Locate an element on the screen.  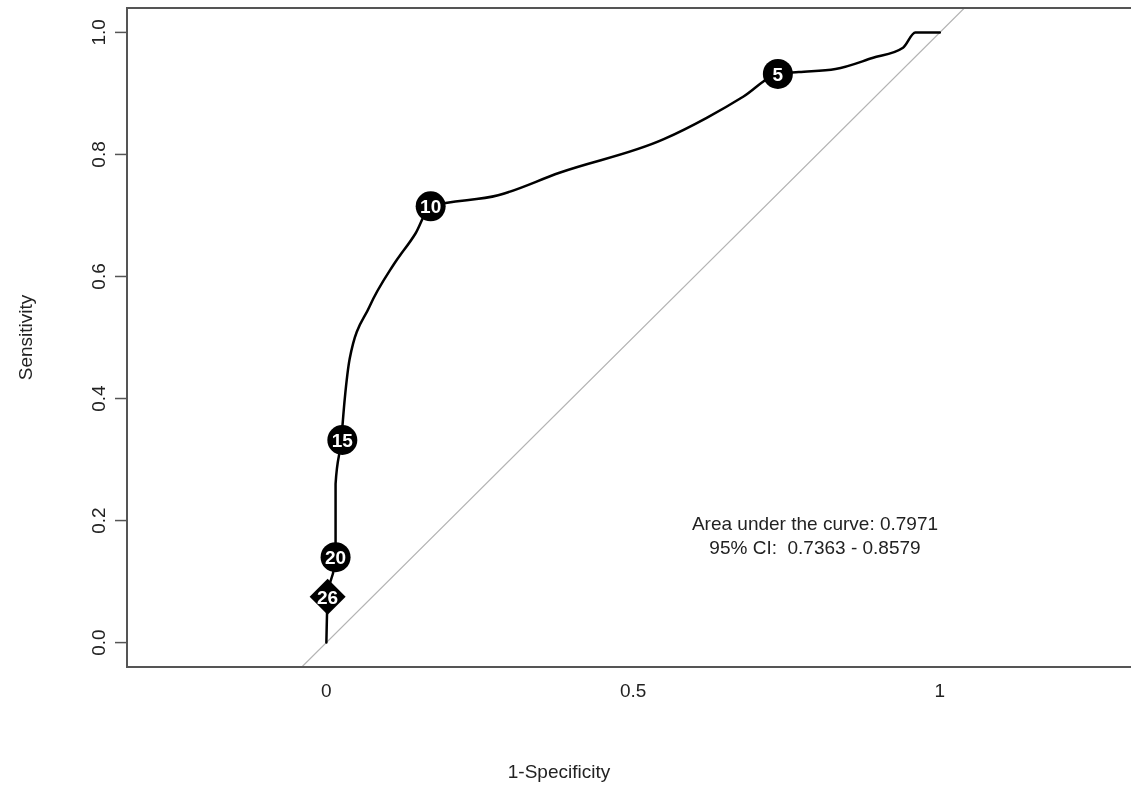
annotation: Area under the curve: 0.7971 is located at coordinates (815, 523).